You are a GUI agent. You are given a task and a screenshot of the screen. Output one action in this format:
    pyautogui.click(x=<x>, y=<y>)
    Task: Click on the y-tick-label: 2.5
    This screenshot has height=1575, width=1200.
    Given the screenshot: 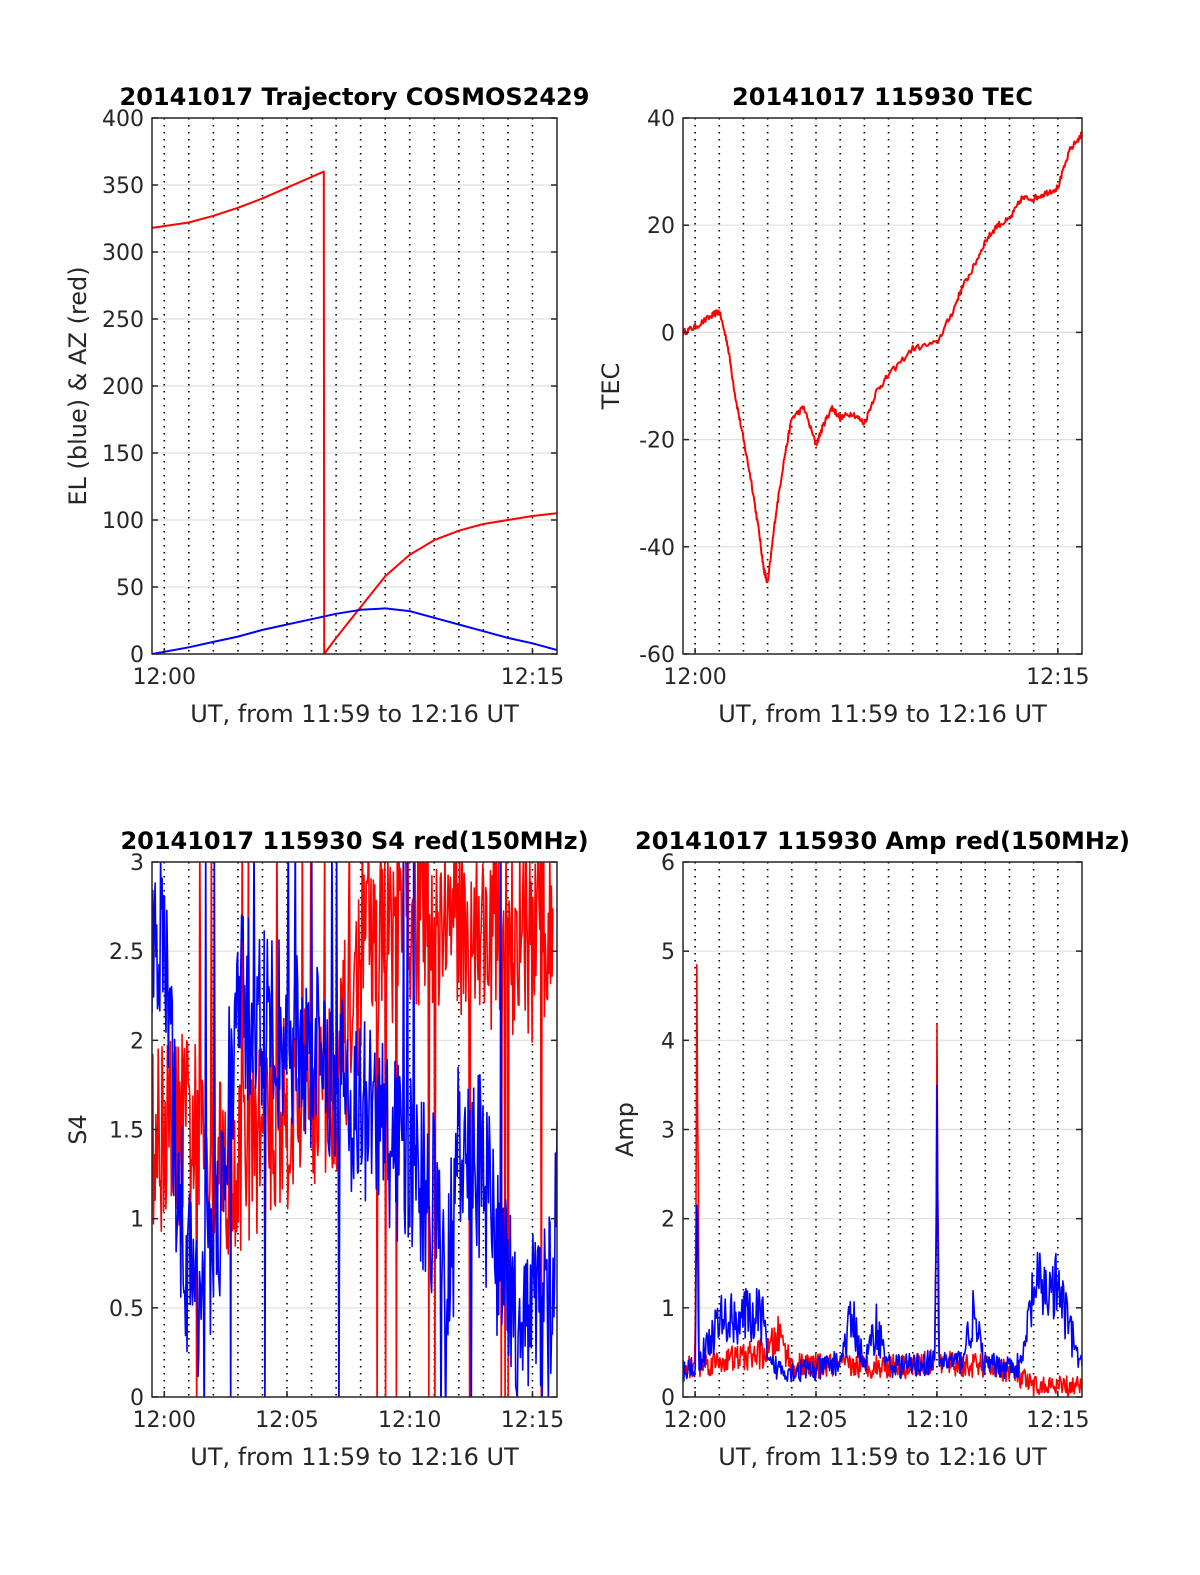 What is the action you would take?
    pyautogui.click(x=126, y=952)
    